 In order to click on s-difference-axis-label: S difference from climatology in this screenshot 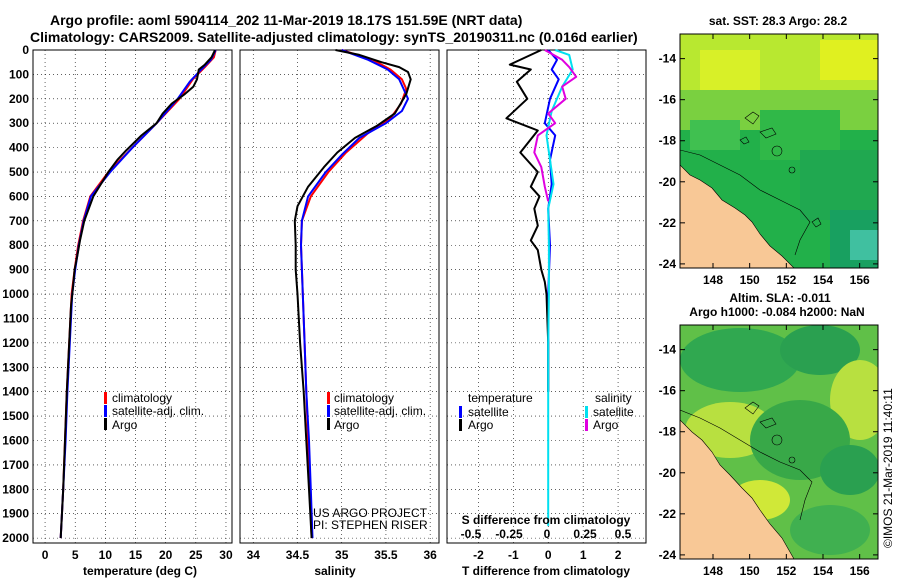, I will do `click(546, 520)`.